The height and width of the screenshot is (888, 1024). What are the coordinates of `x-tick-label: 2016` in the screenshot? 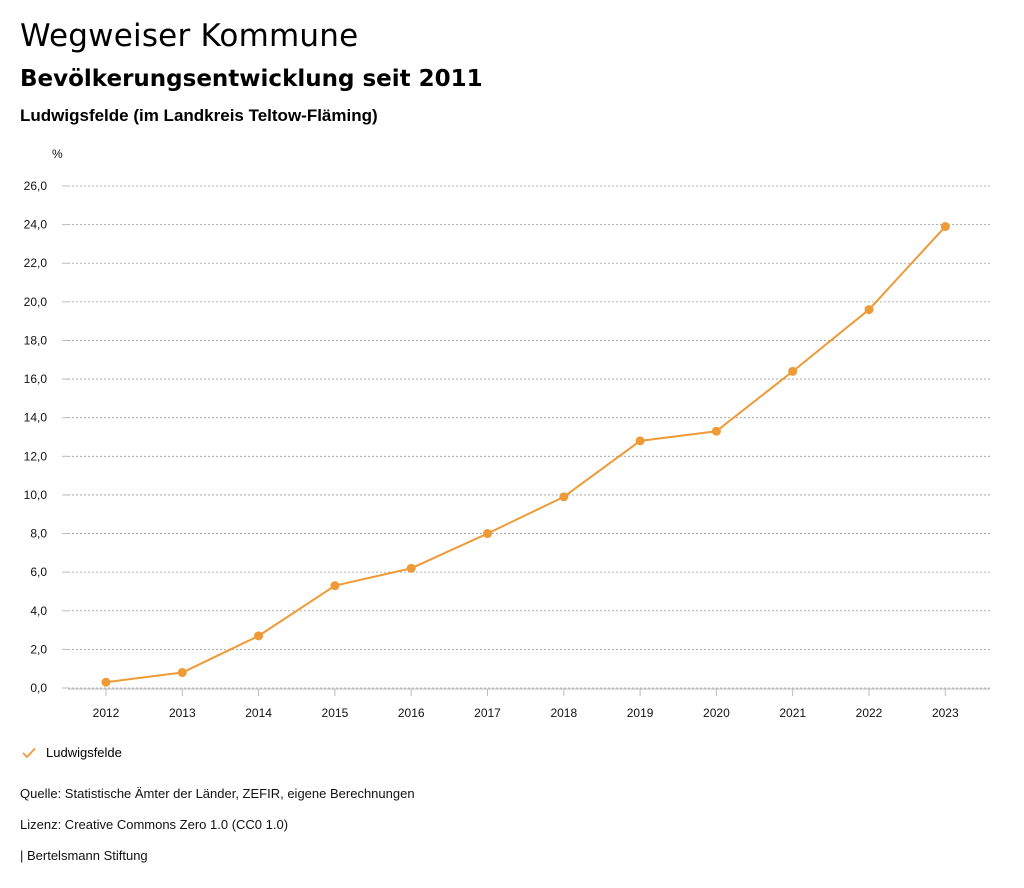 It's located at (411, 713).